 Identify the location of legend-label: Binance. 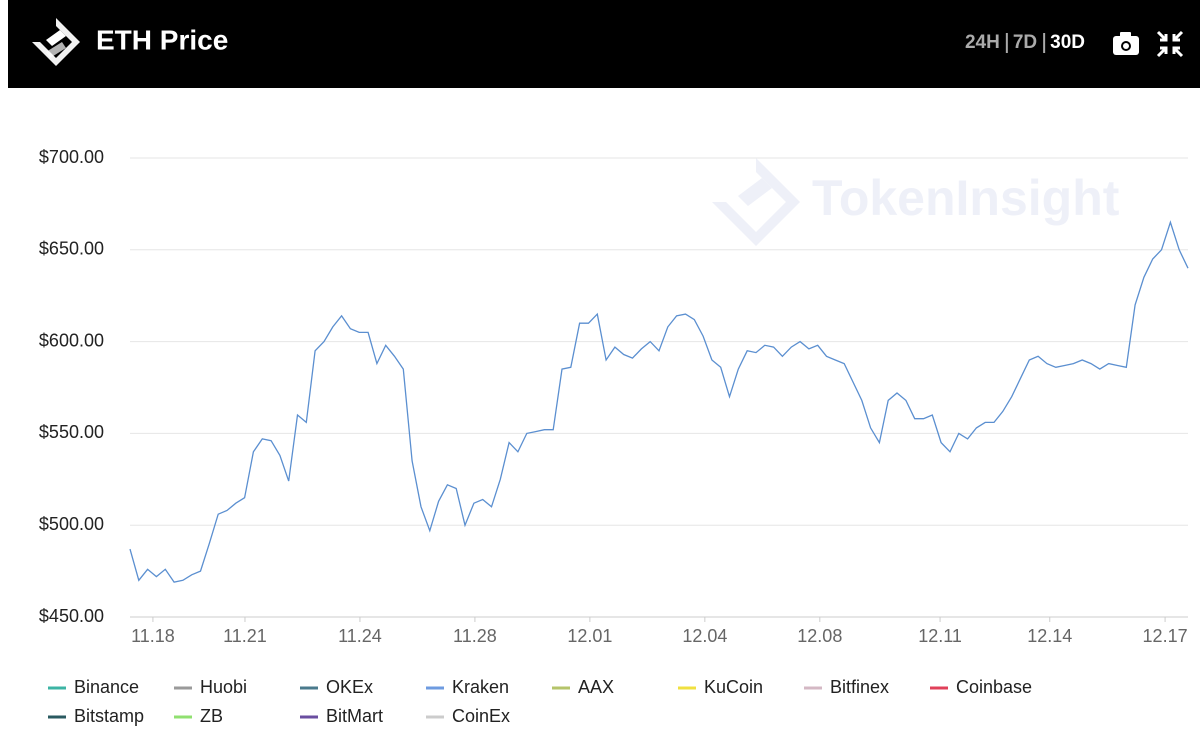
(106, 687).